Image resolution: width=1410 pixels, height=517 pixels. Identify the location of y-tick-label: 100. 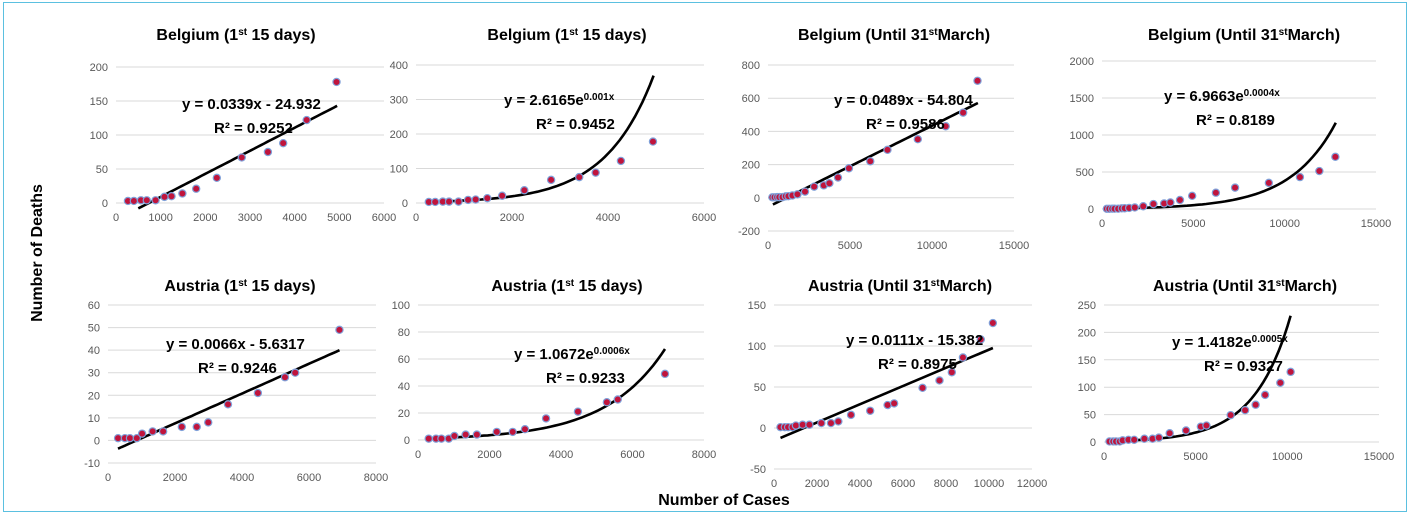
(757, 347).